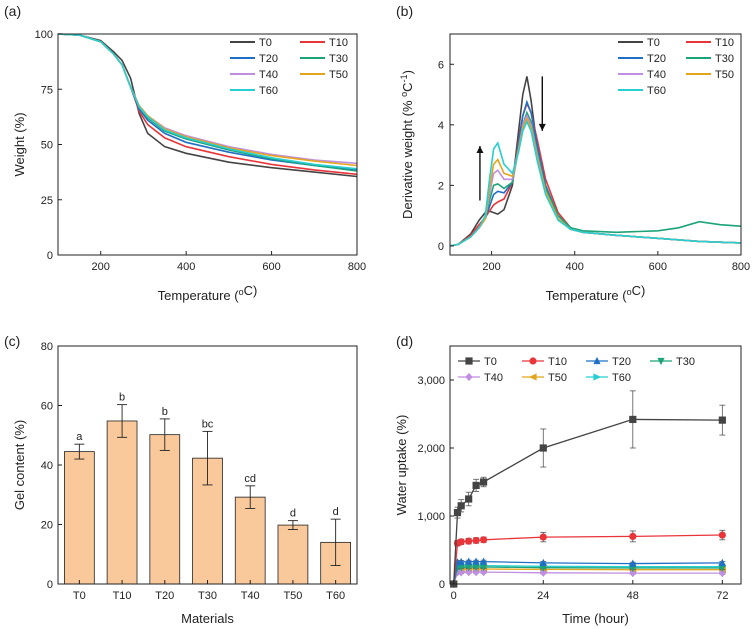 This screenshot has width=754, height=629. What do you see at coordinates (250, 540) in the screenshot?
I see `gel-bar-T40` at bounding box center [250, 540].